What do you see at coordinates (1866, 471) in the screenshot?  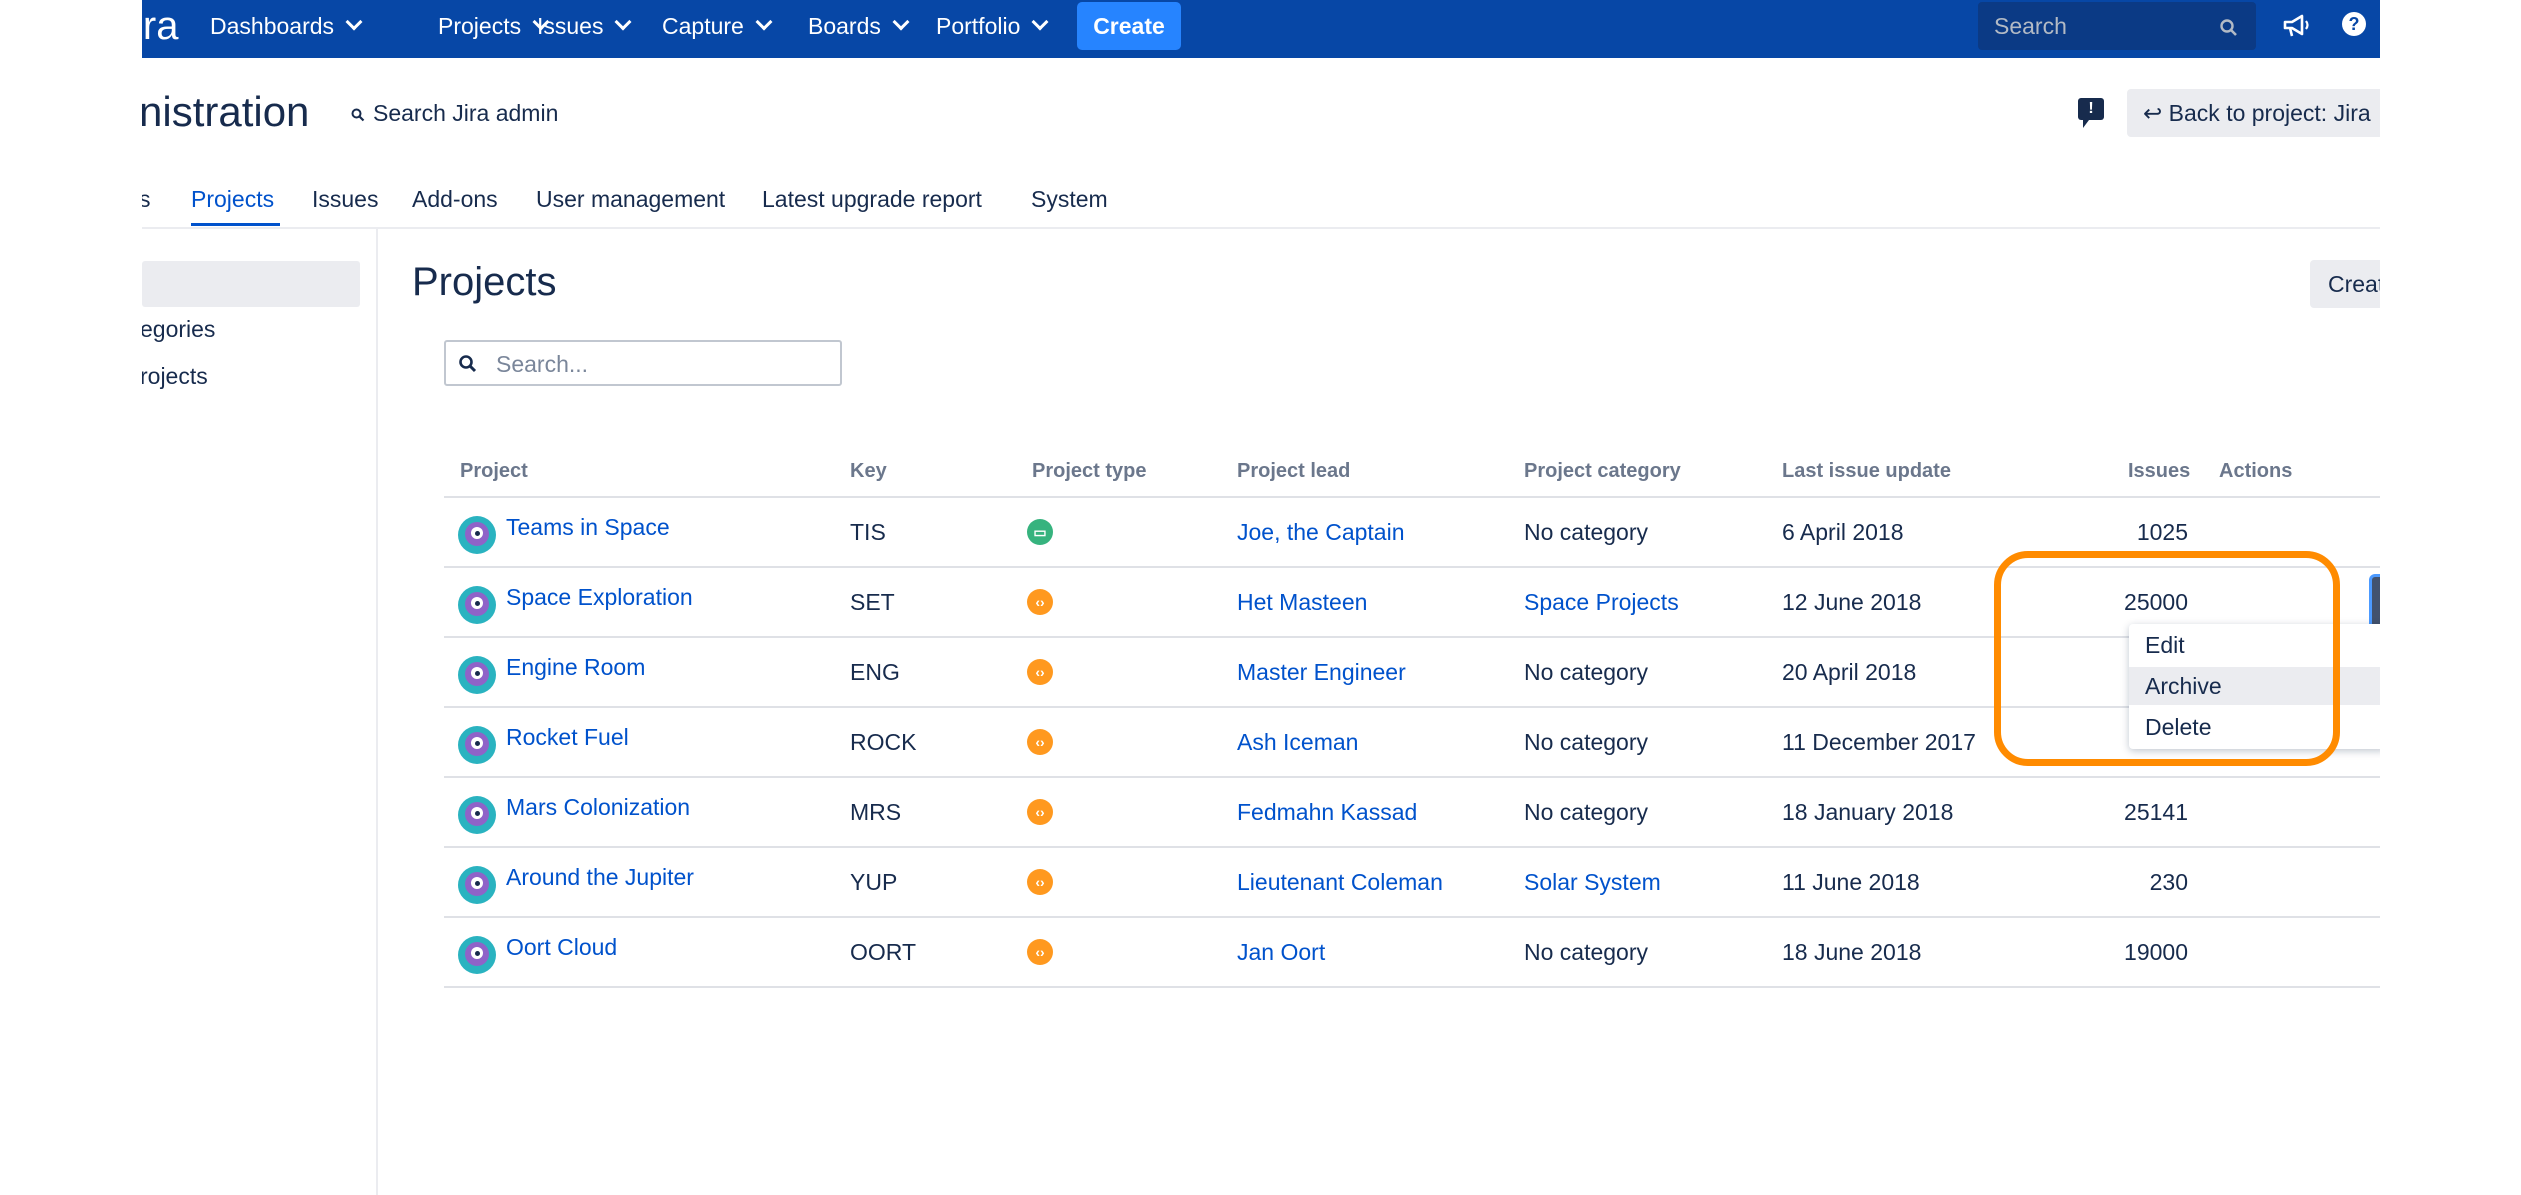 I see `column-header-last-issue-update: Last issue update` at bounding box center [1866, 471].